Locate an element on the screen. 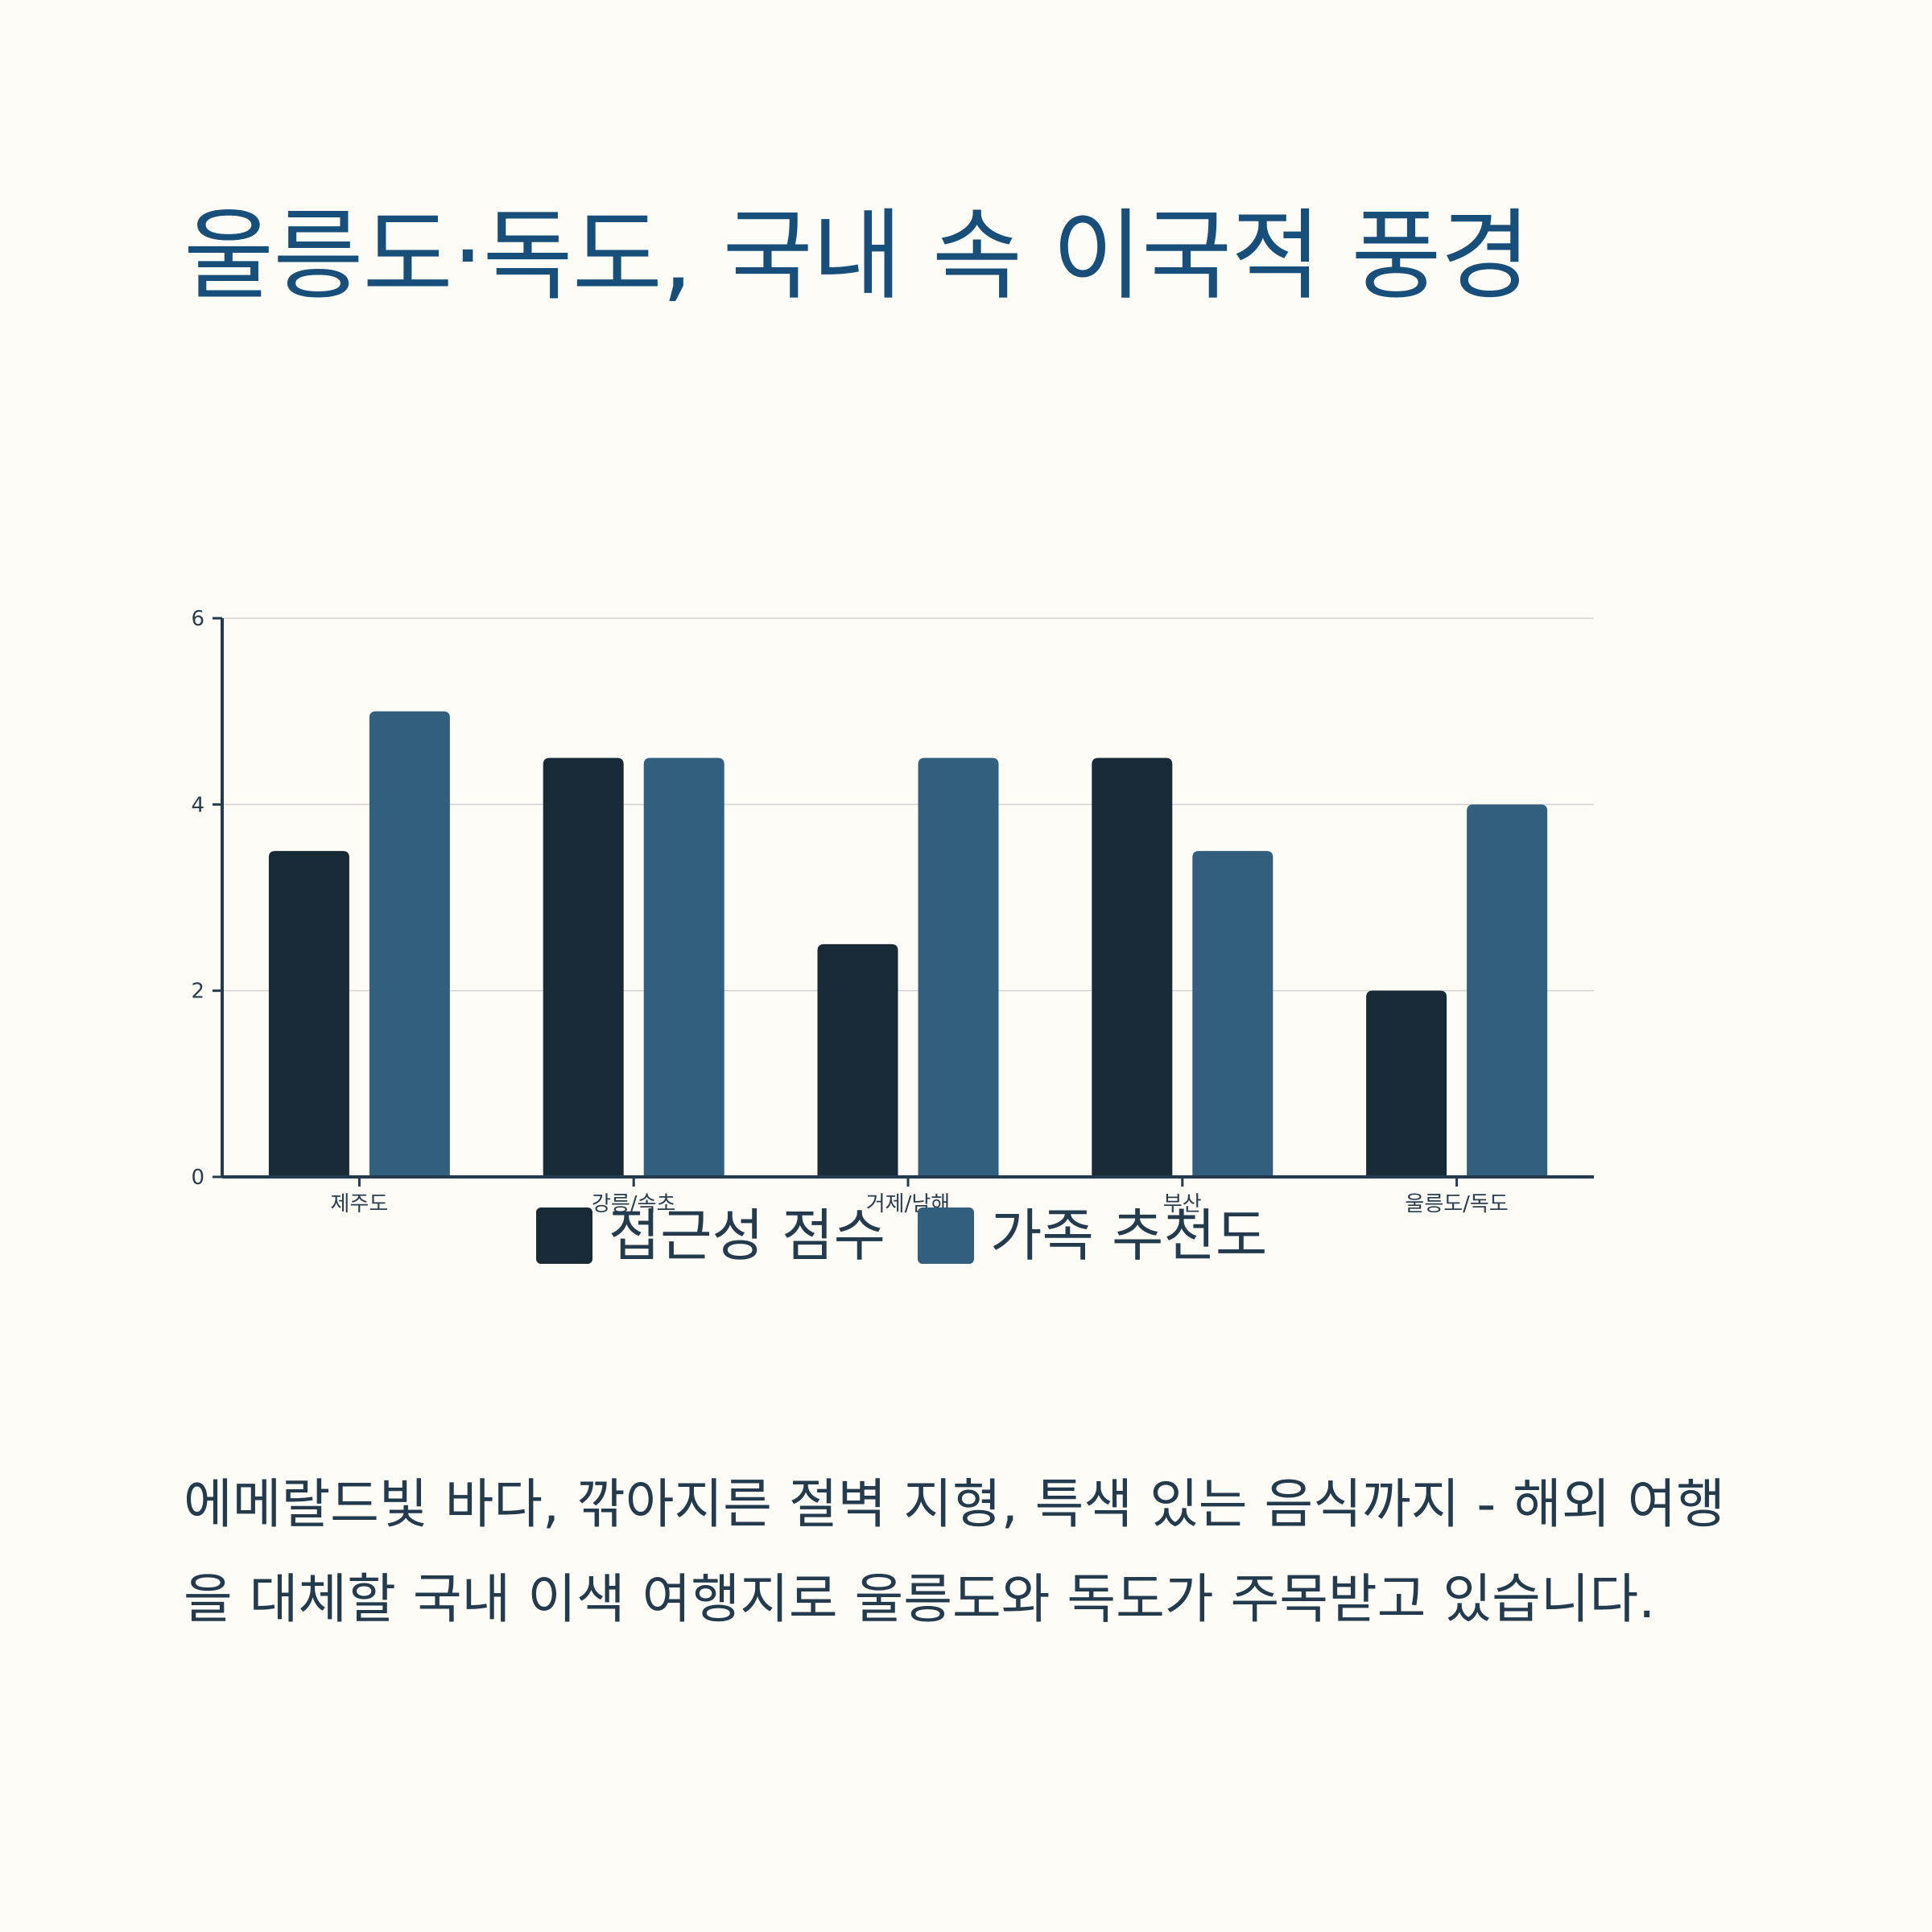 The image size is (1932, 1932). y-tick-label: 6 is located at coordinates (197, 619).